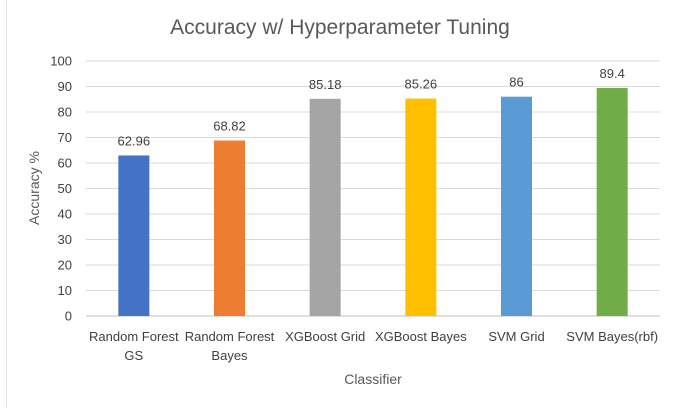  Describe the element at coordinates (229, 355) in the screenshot. I see `category-label: Bayes` at that location.